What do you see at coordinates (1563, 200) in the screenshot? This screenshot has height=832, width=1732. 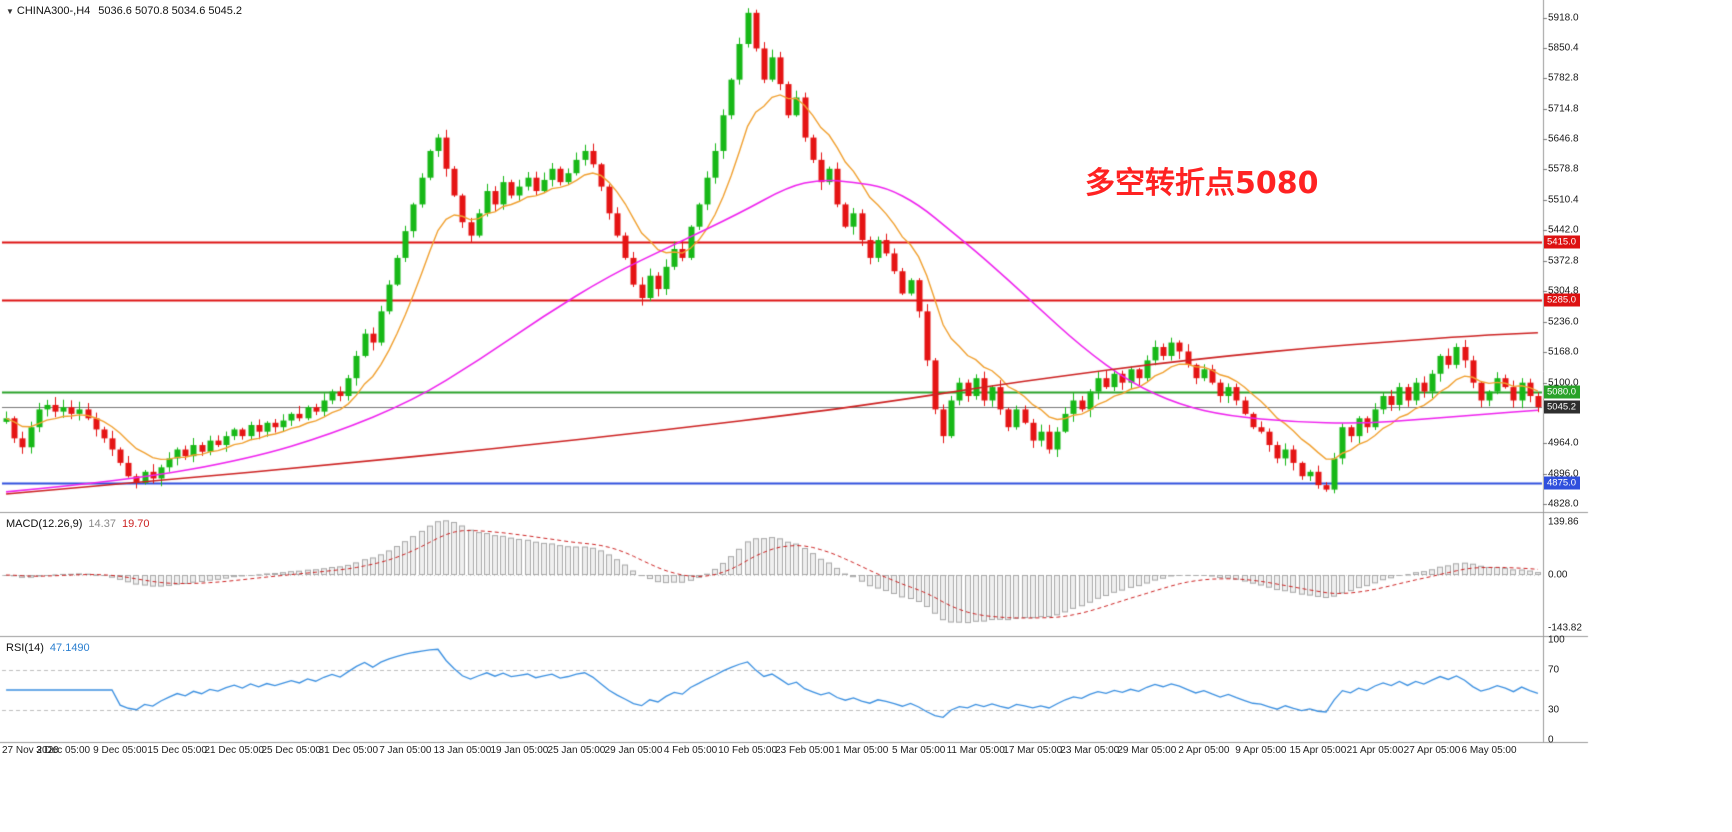 I see `price-axis-label: 5510.4` at bounding box center [1563, 200].